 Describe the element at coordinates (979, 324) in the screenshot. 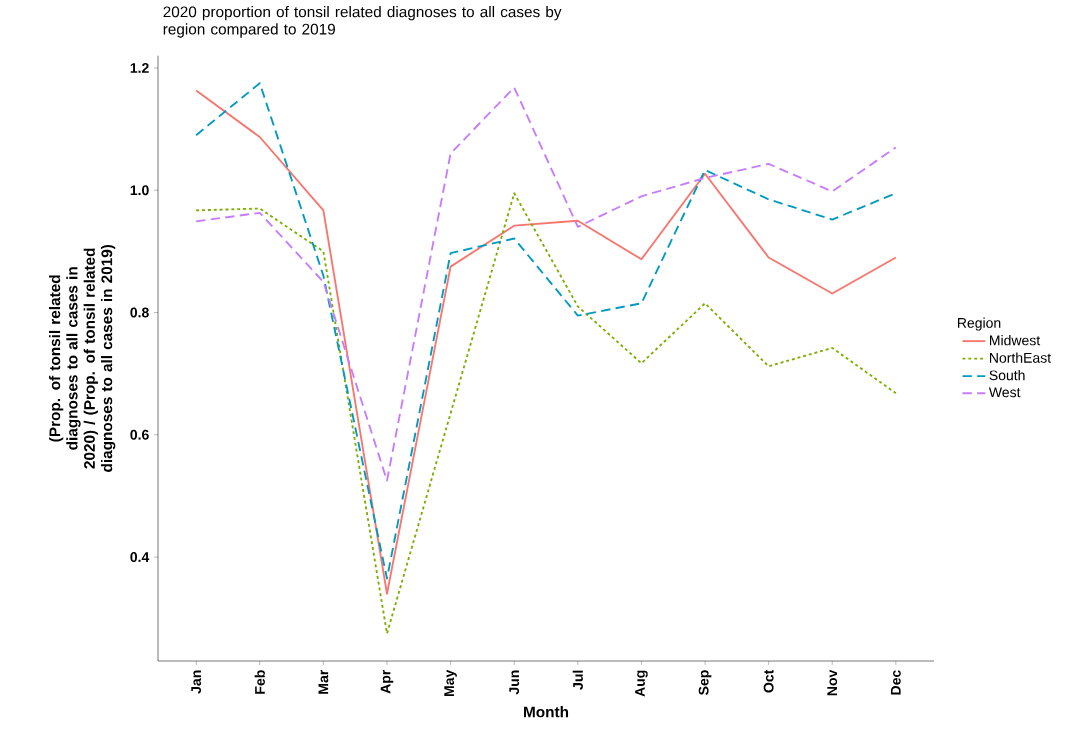

I see `legend-title: Region` at that location.